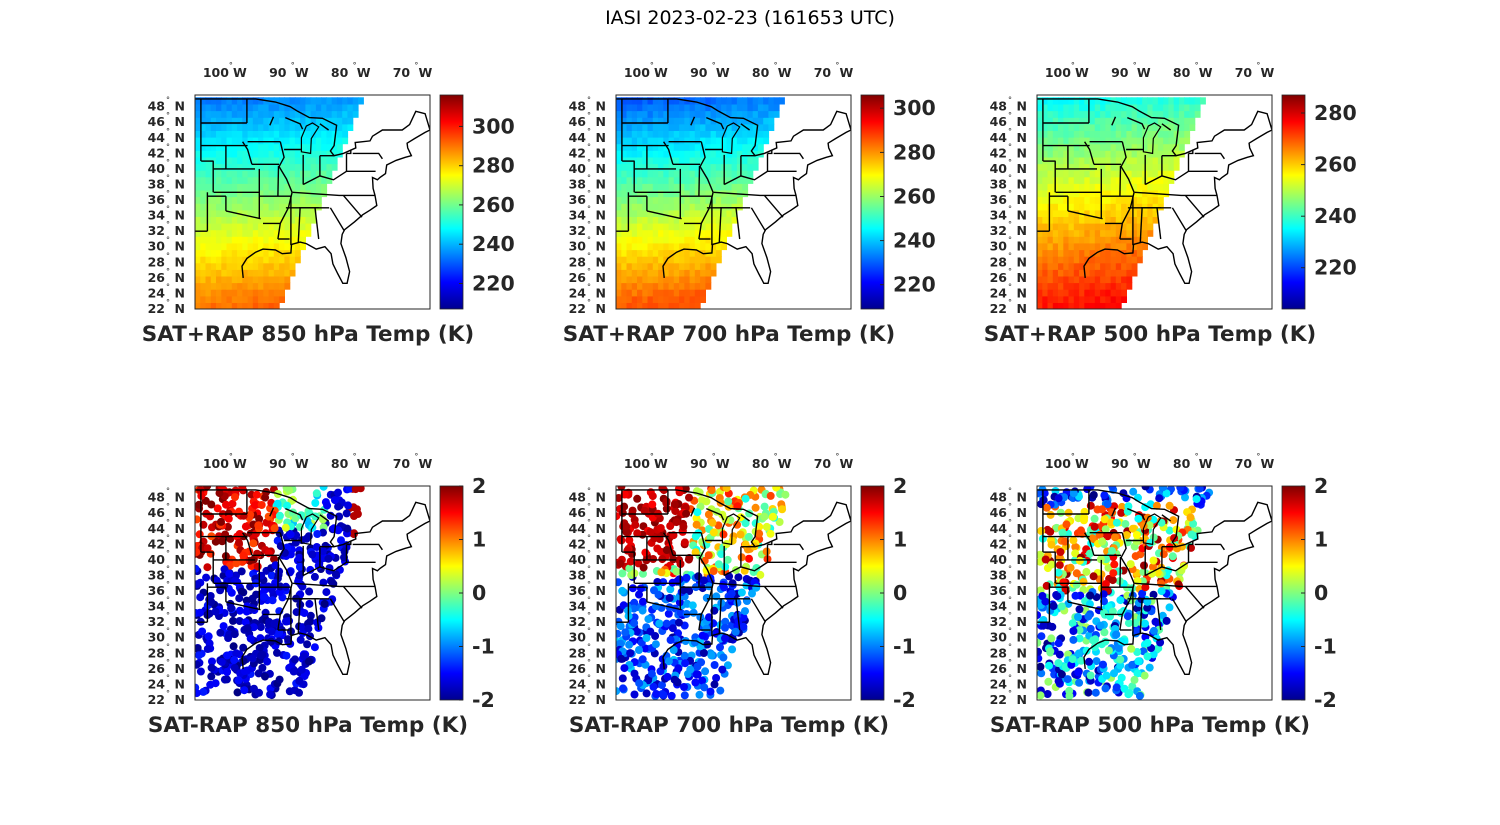  What do you see at coordinates (577, 308) in the screenshot?
I see `lat-tick-label: 22` at bounding box center [577, 308].